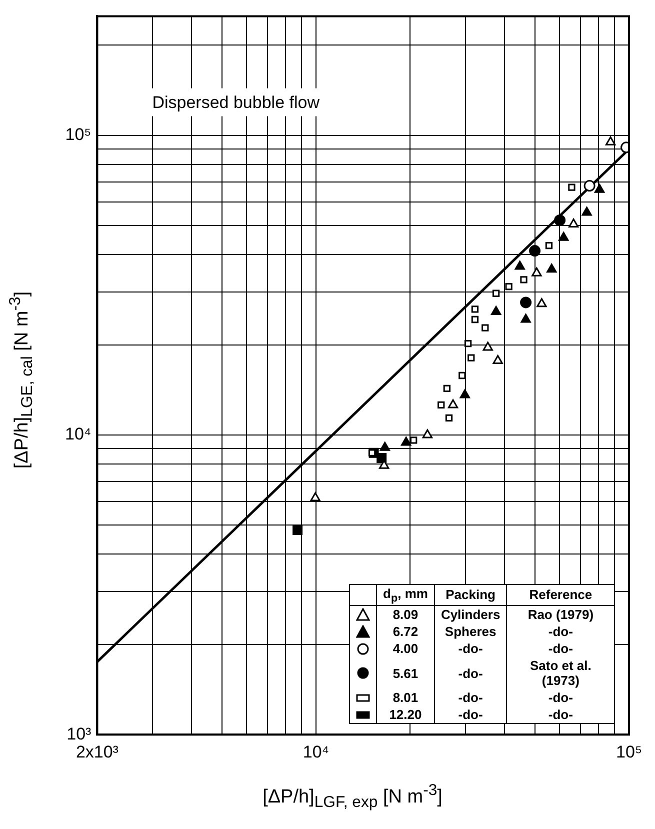  What do you see at coordinates (405, 649) in the screenshot?
I see `legend-label: 4.00` at bounding box center [405, 649].